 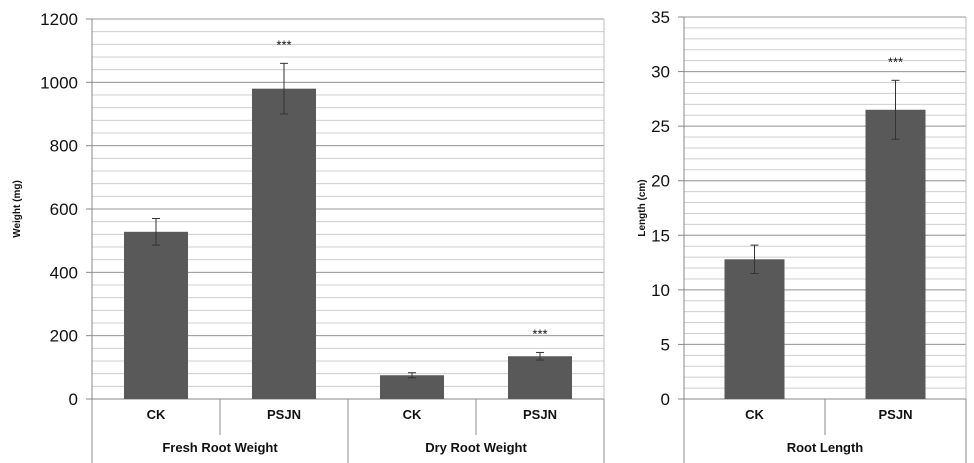 I want to click on group-label: Root Length, so click(x=825, y=447).